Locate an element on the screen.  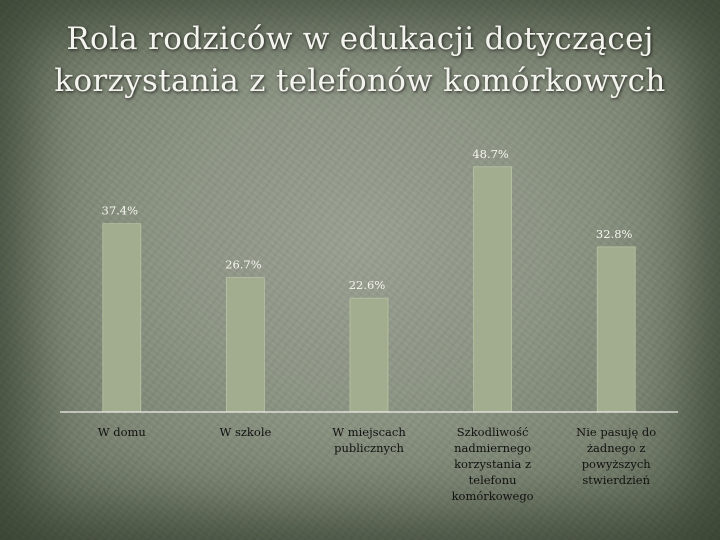
category-label-3-line-3: telefonu is located at coordinates (493, 480).